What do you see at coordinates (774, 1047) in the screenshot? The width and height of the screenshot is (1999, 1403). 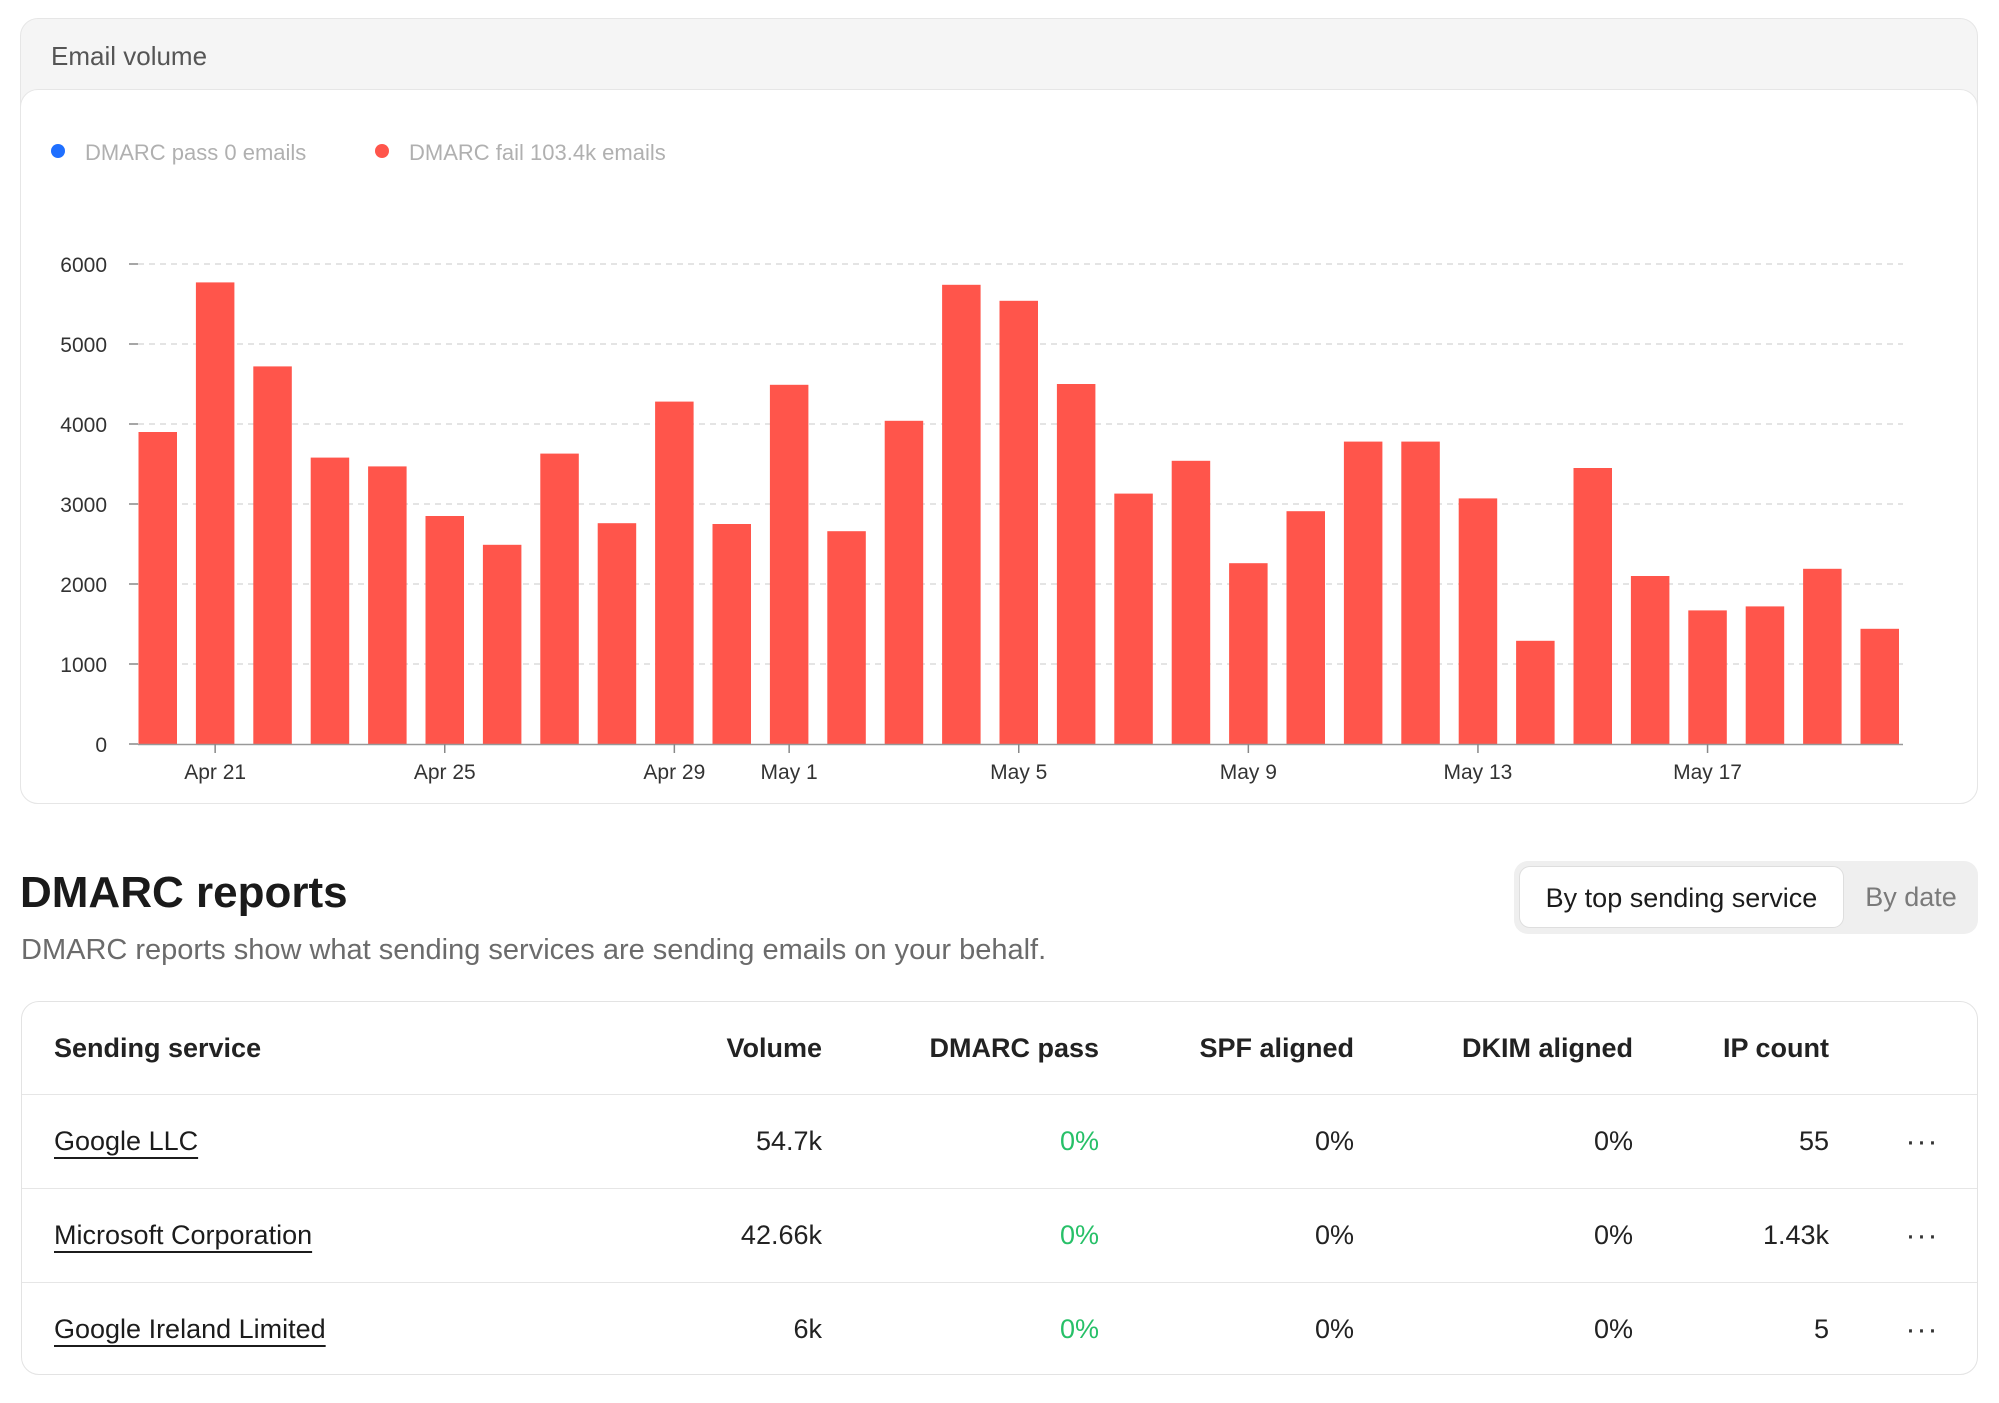 I see `header-volume: Volume` at bounding box center [774, 1047].